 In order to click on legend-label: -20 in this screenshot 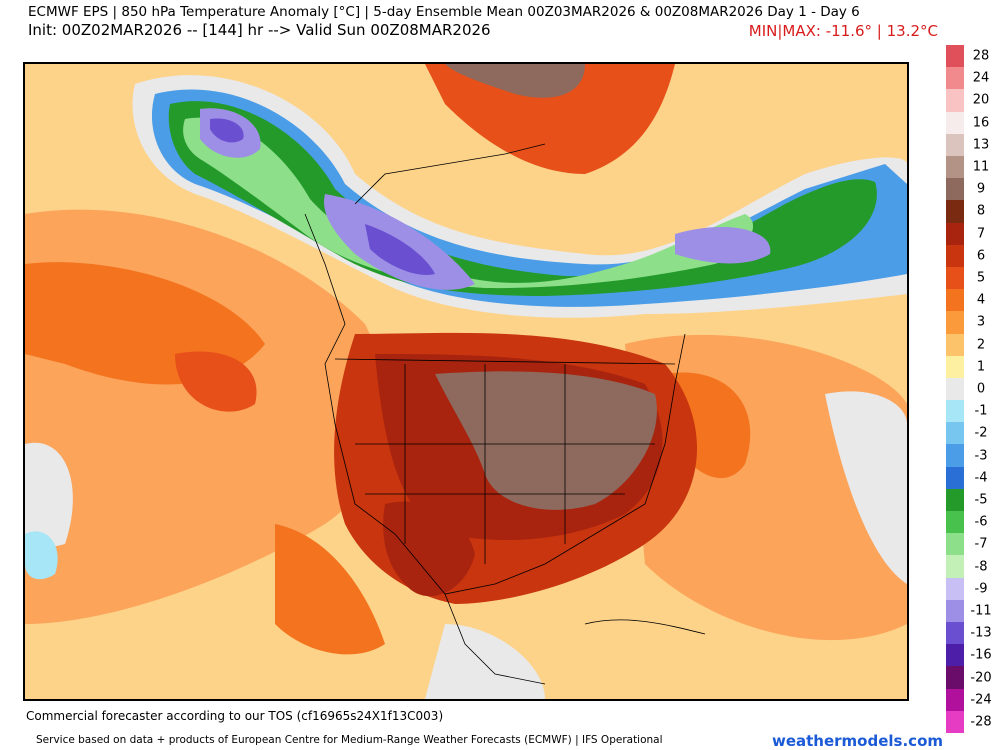, I will do `click(981, 678)`.